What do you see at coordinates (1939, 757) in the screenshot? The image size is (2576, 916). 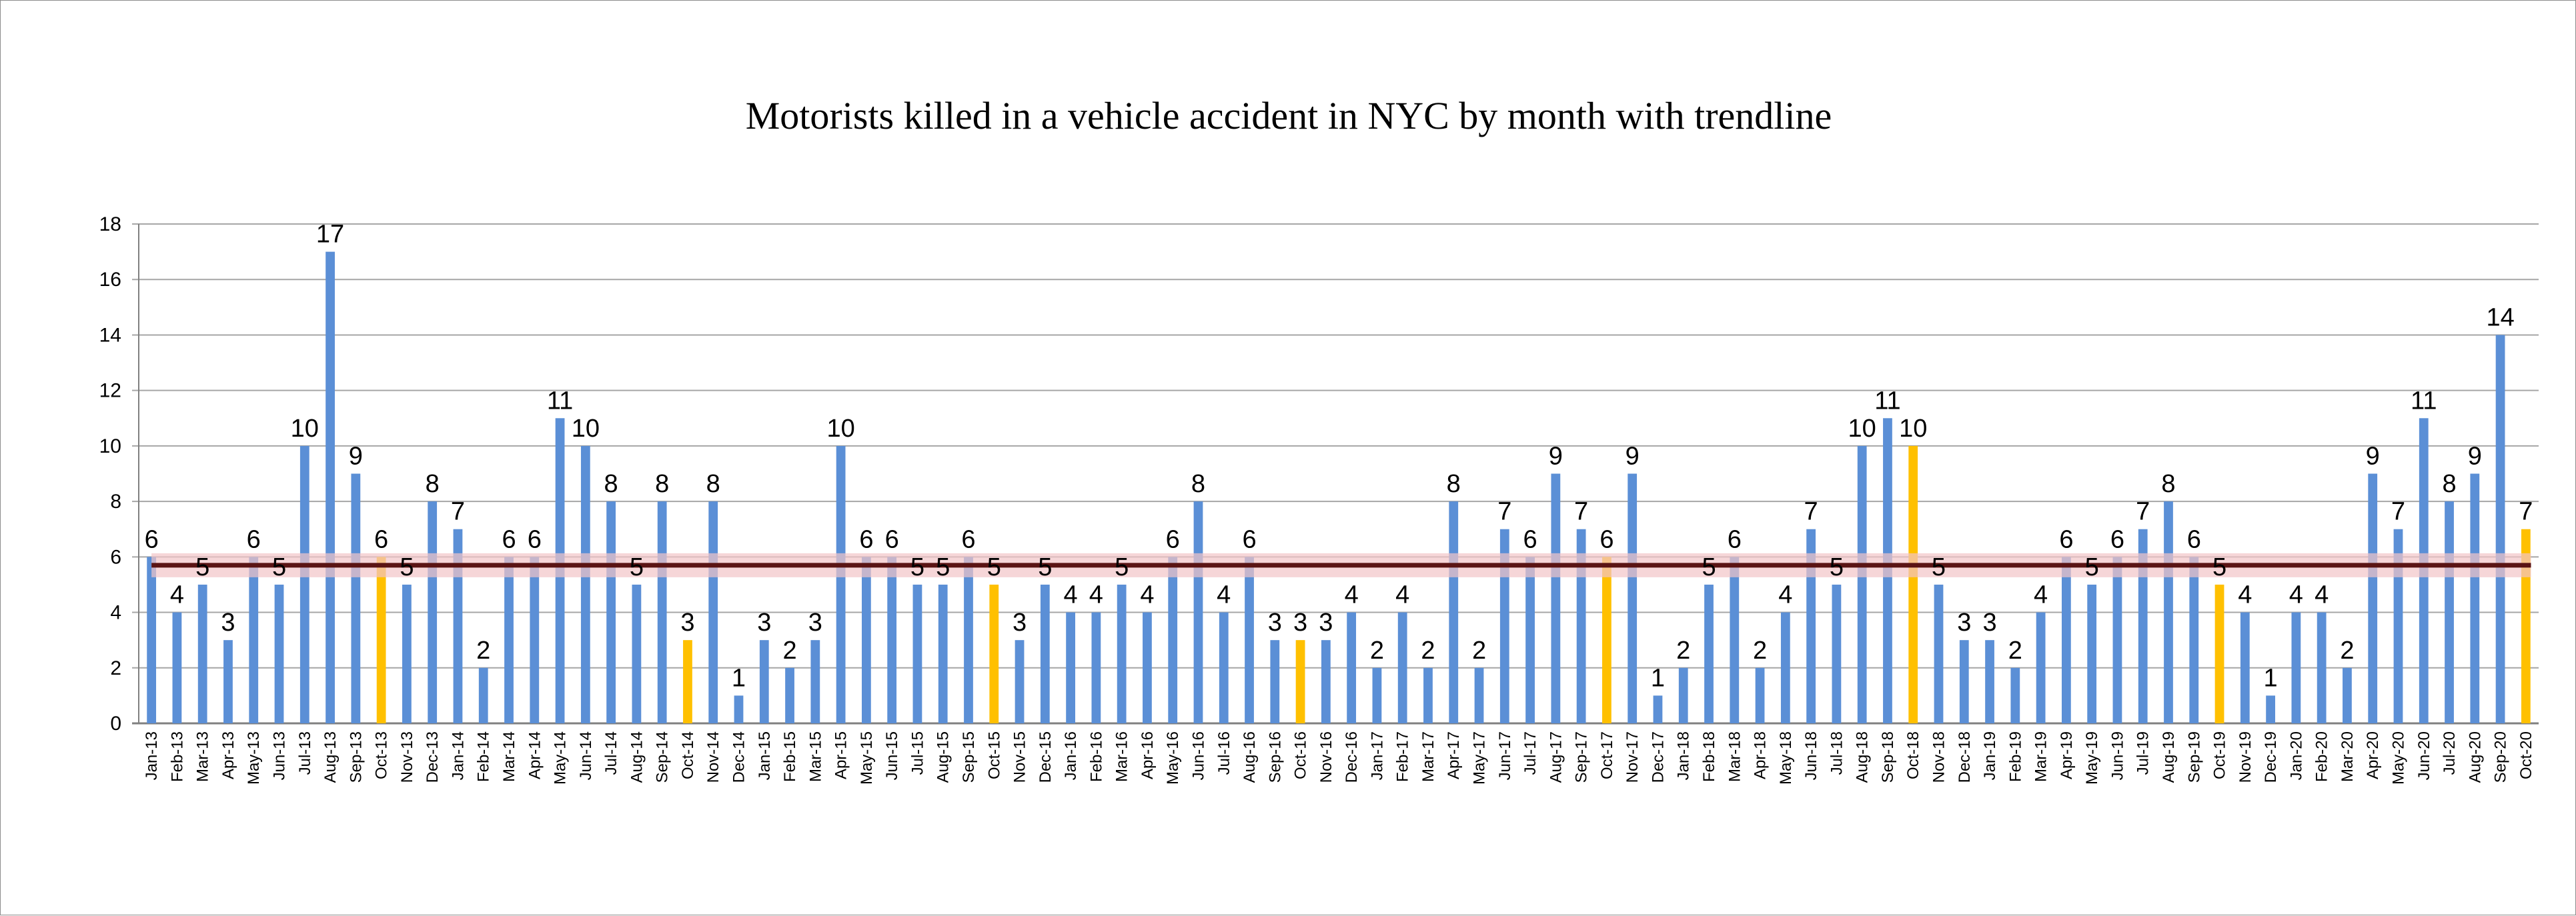 I see `x-tick-label: Nov-18` at bounding box center [1939, 757].